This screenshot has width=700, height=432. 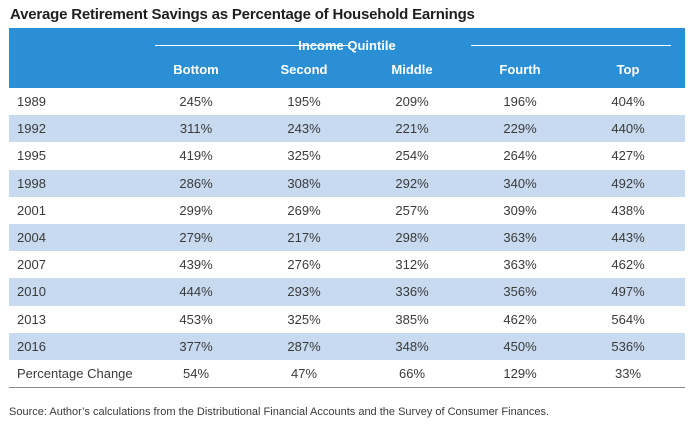 I want to click on table-cell: 336%, so click(x=412, y=292).